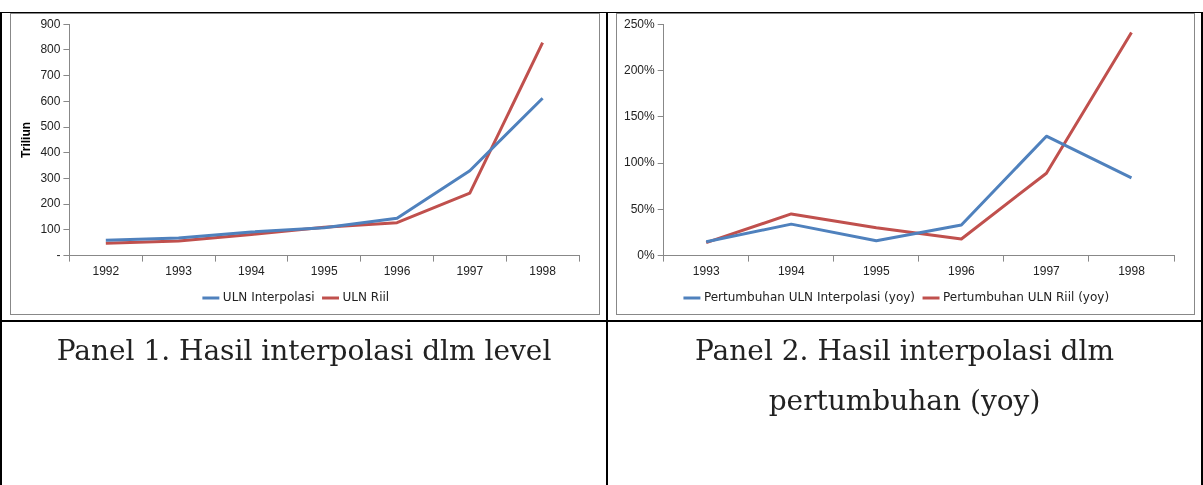  What do you see at coordinates (50, 100) in the screenshot?
I see `y-tick-label: 600` at bounding box center [50, 100].